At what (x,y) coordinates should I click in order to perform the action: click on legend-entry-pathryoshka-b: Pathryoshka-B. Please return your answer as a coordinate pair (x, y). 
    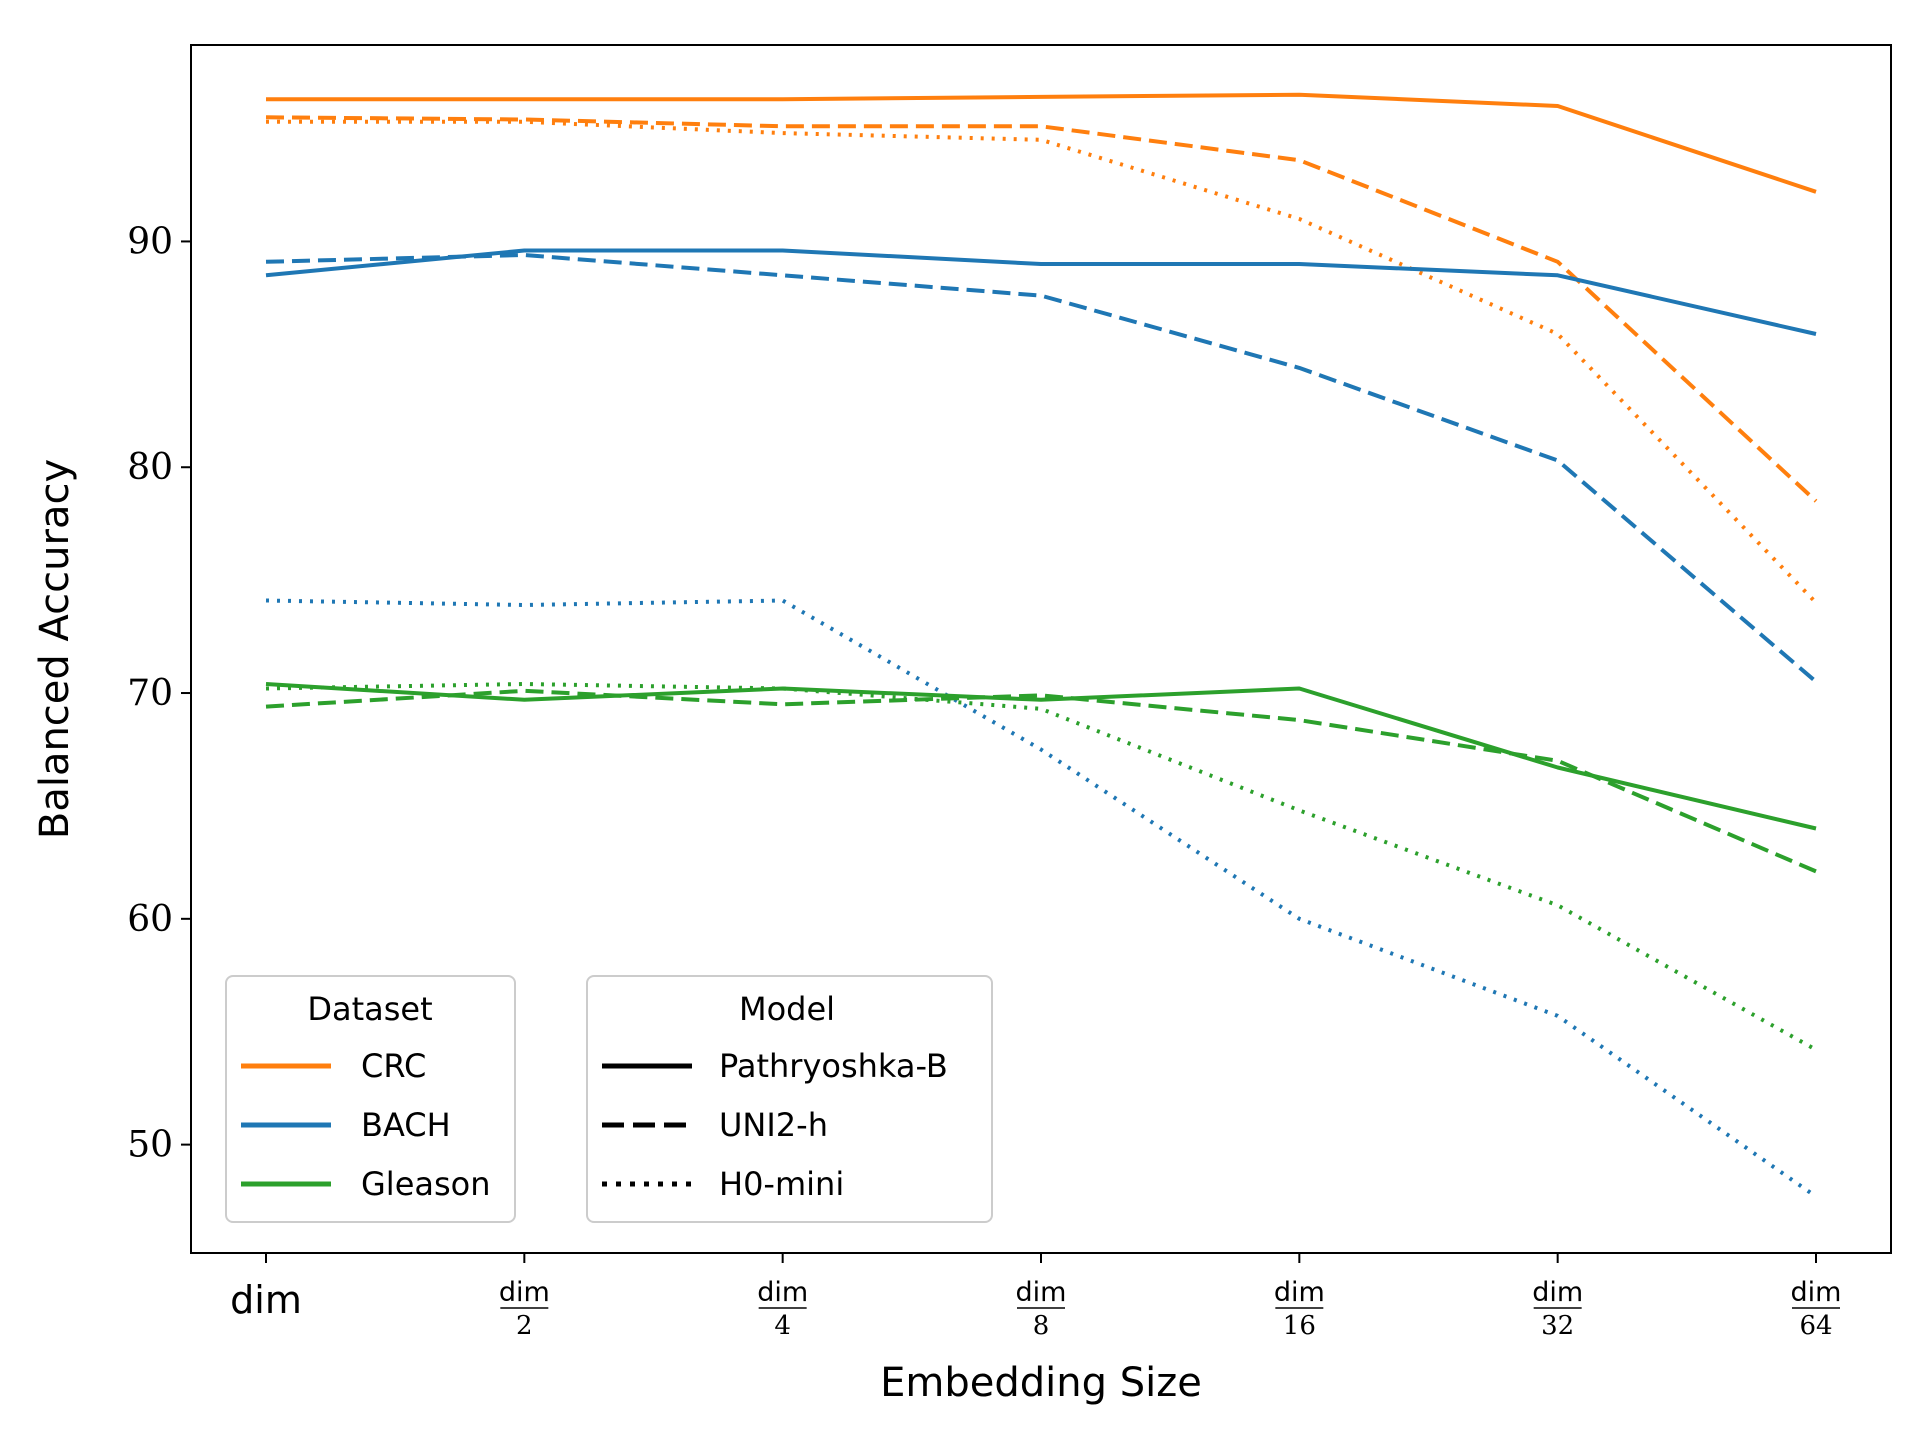
    Looking at the image, I should click on (833, 1066).